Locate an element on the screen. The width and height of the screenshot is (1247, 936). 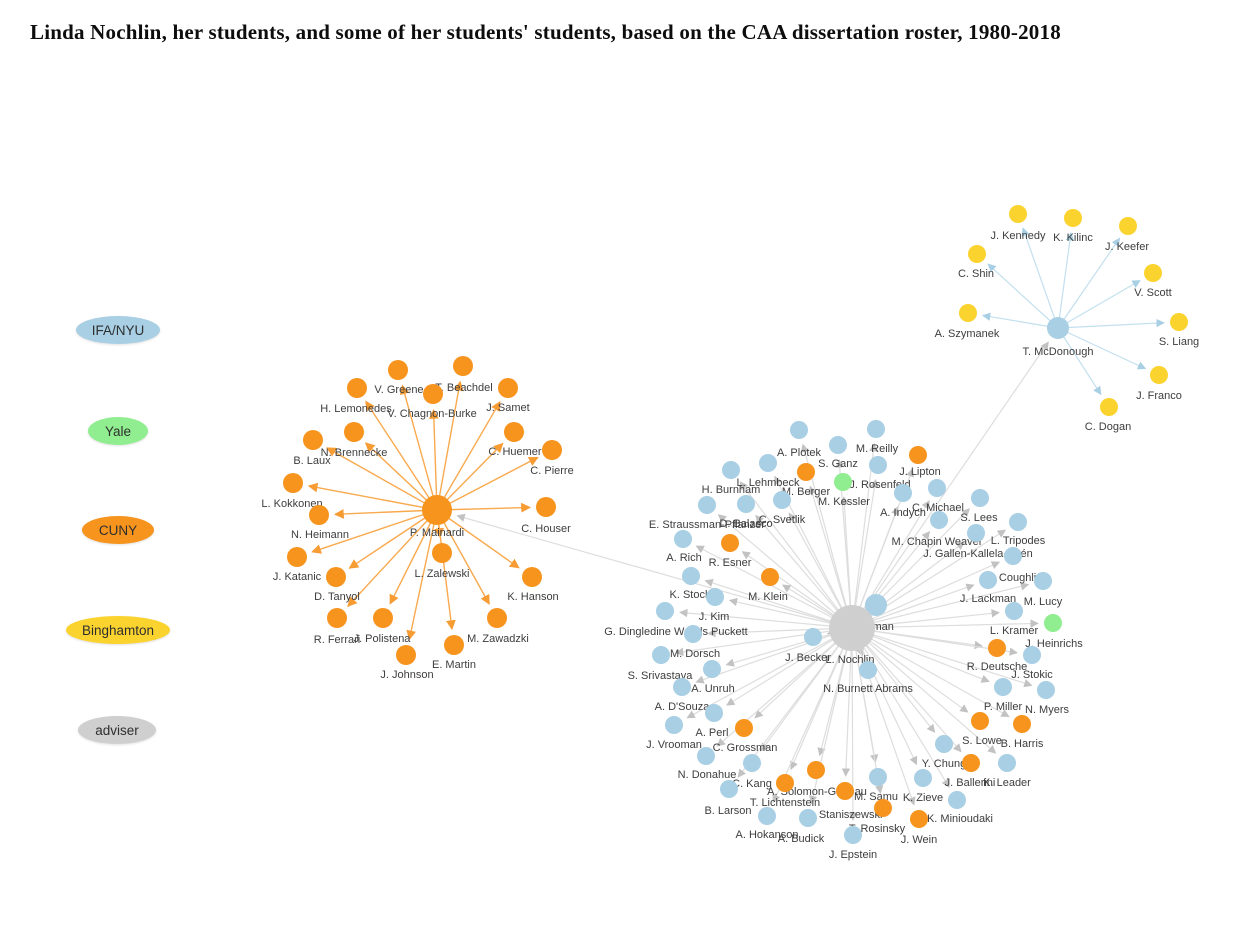
node-c-michael is located at coordinates (937, 488).